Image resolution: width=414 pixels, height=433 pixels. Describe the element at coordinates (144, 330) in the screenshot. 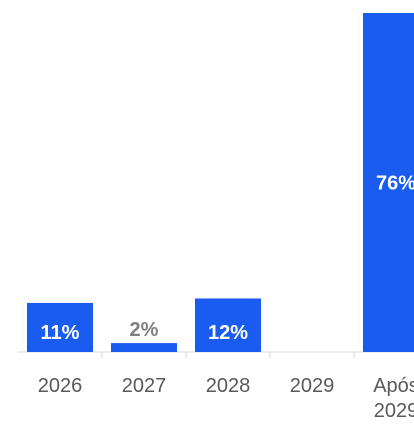

I see `data-label-2027: 2%` at that location.